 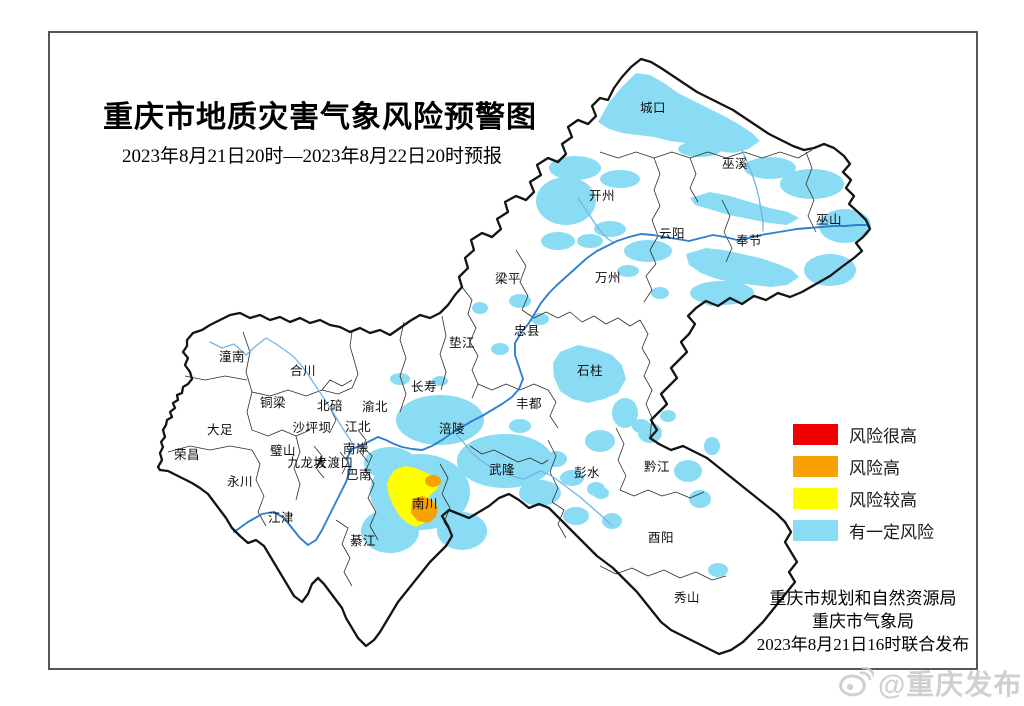 What do you see at coordinates (187, 455) in the screenshot?
I see `district-label: 荣昌` at bounding box center [187, 455].